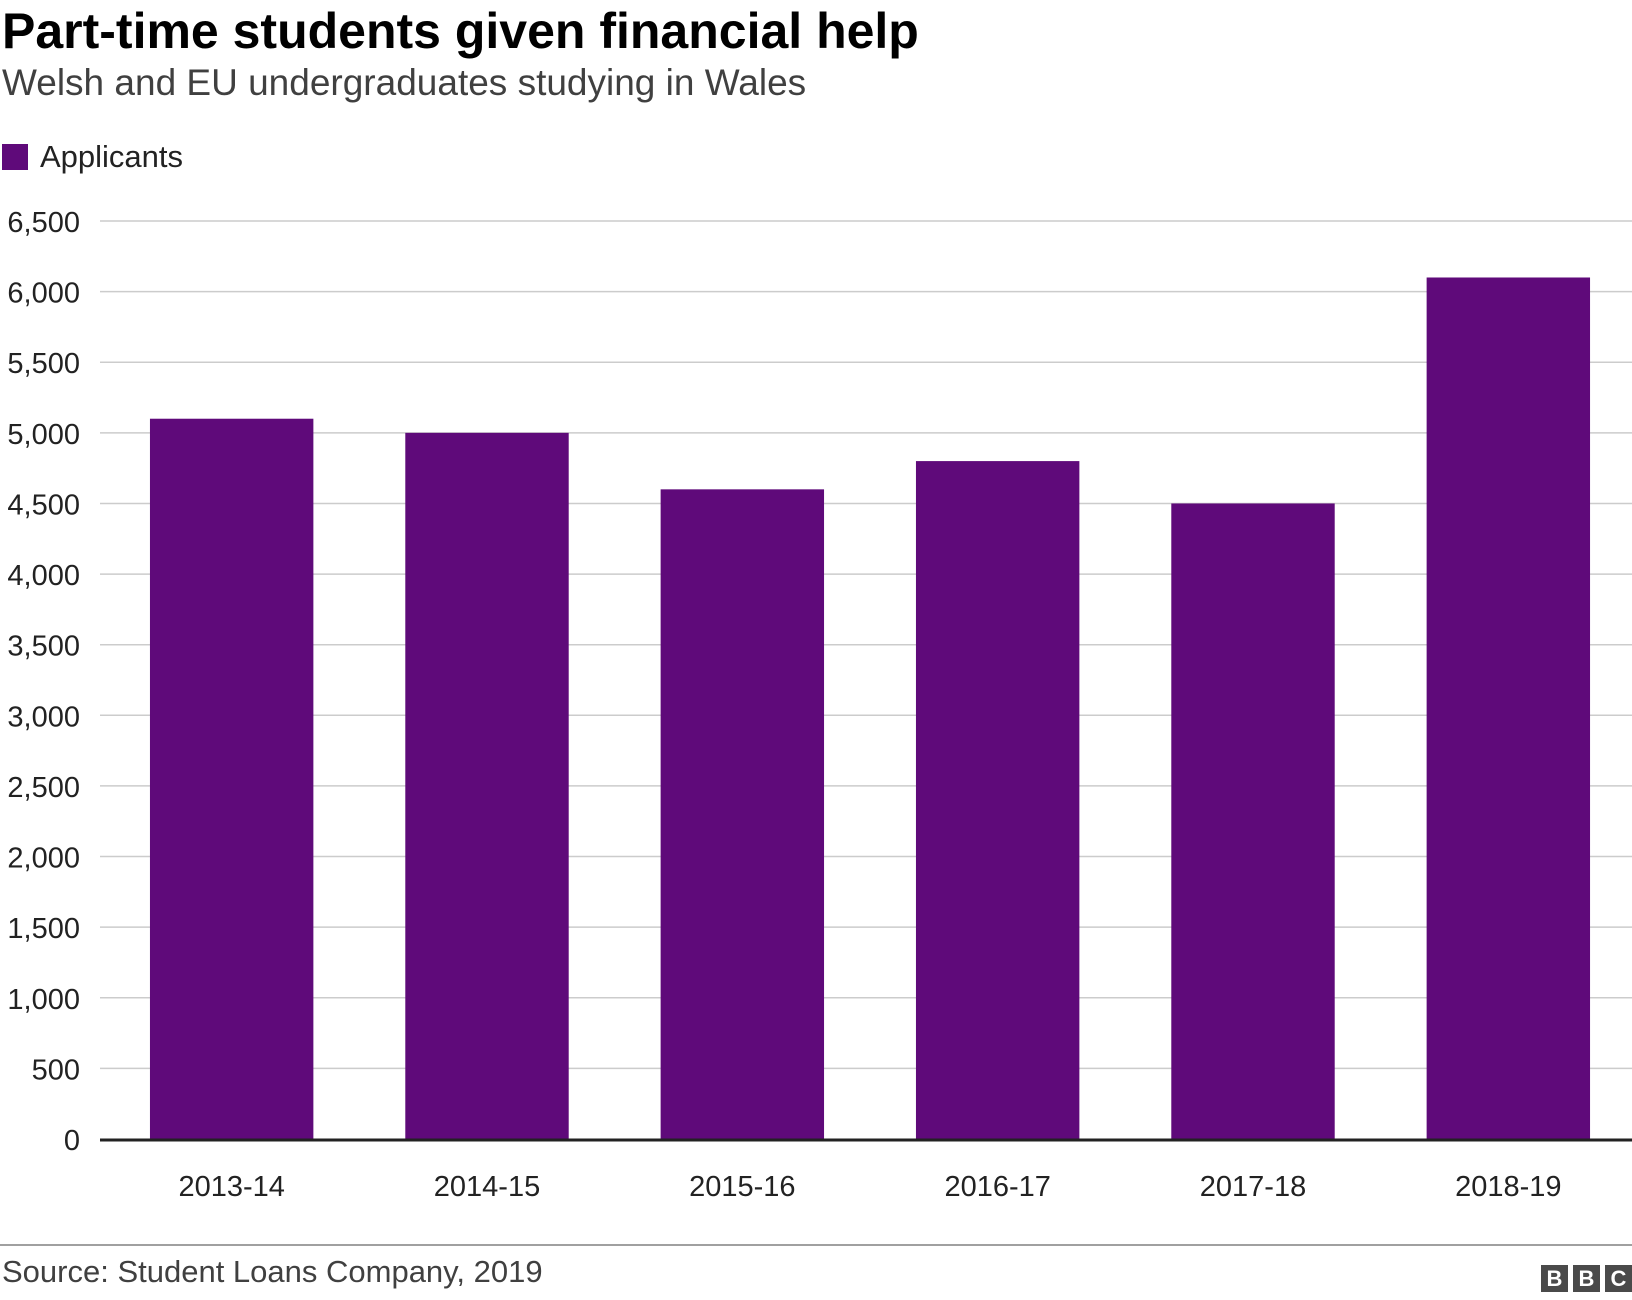 Image resolution: width=1632 pixels, height=1300 pixels. I want to click on y-tick-label: 6,000, so click(43, 294).